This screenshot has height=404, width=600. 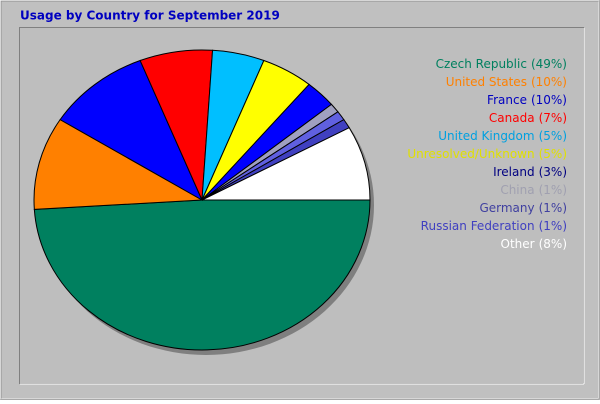 I want to click on legend-entry: France (10%), so click(x=527, y=100).